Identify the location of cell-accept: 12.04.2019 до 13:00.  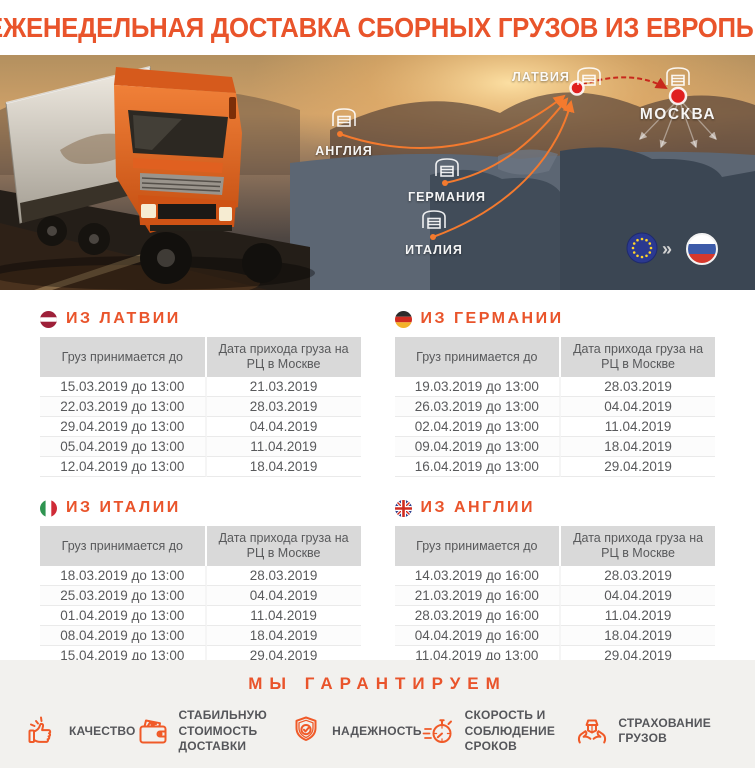
(123, 467).